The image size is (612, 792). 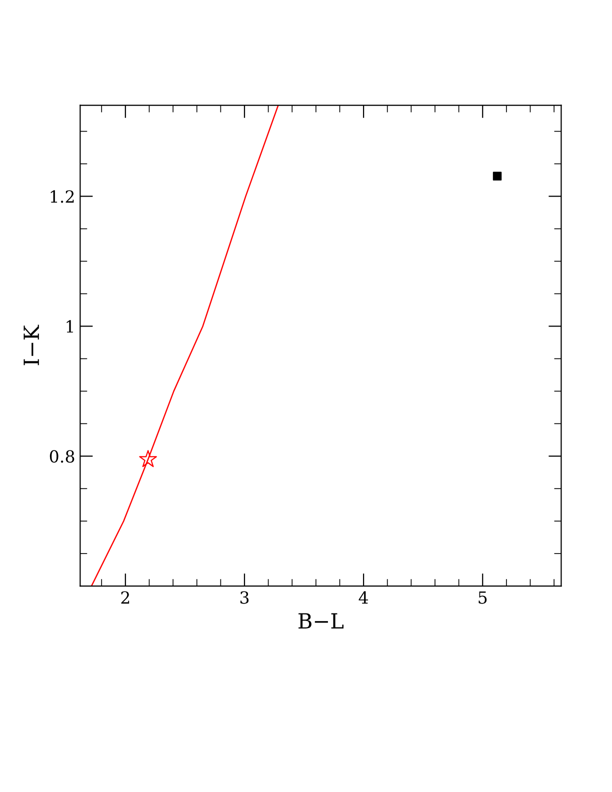 I want to click on x-tick-label: 4, so click(x=363, y=597).